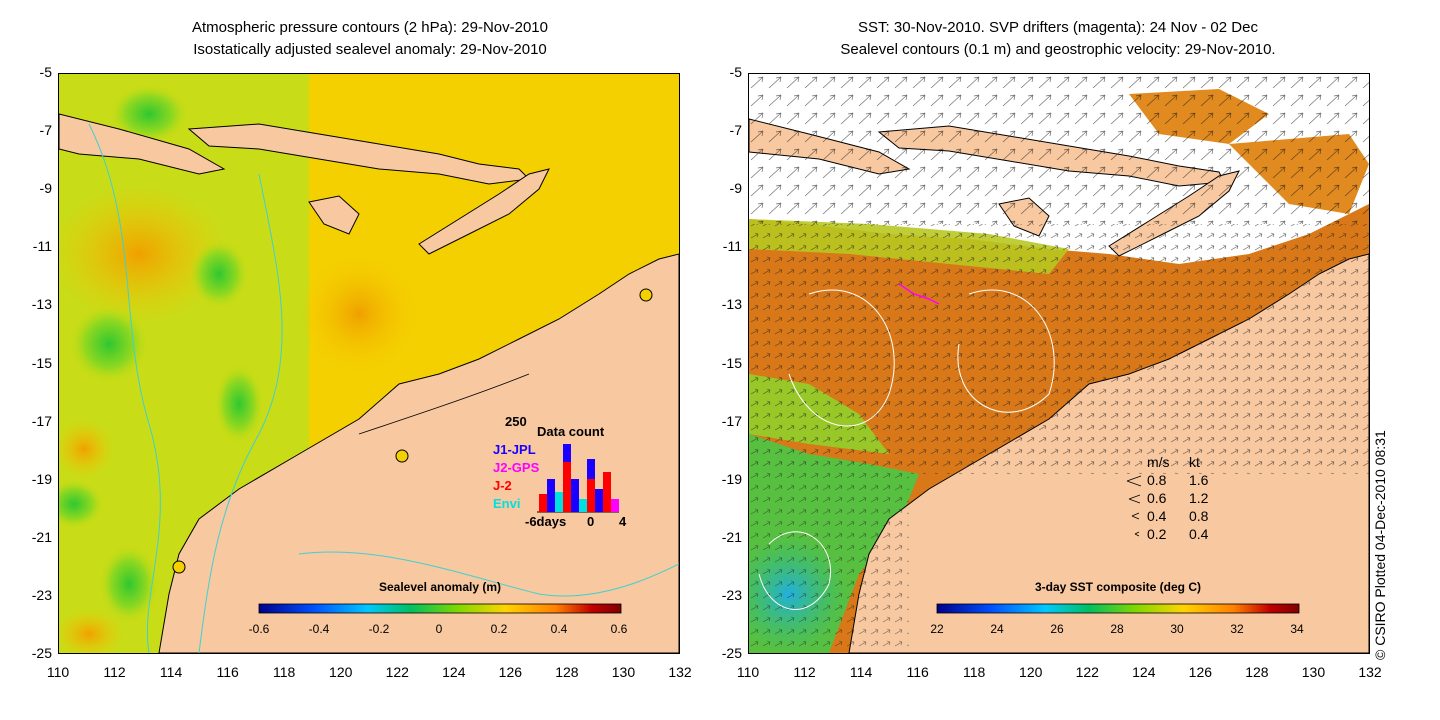 This screenshot has height=720, width=1440. I want to click on right-colorbar-title: 3-day SST composite (deg C), so click(1118, 587).